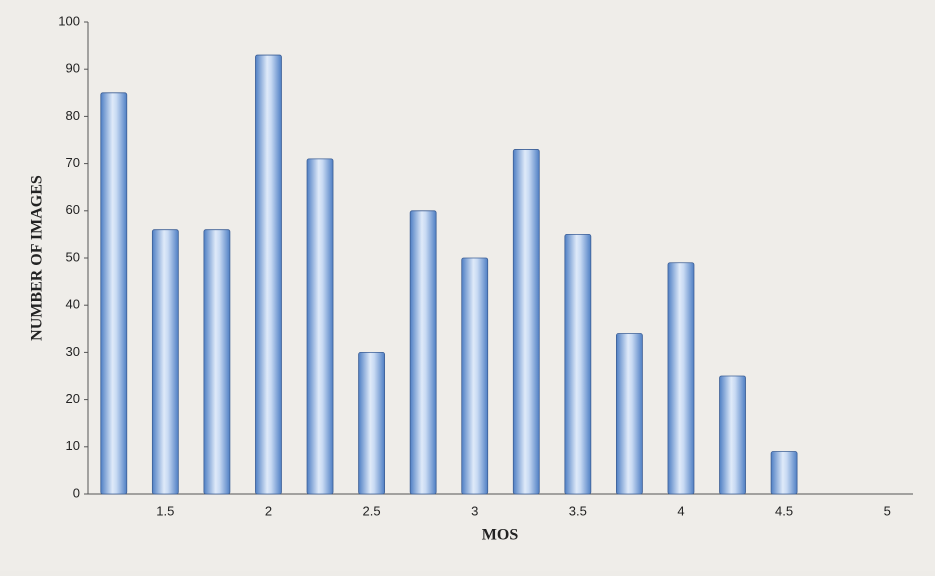 The width and height of the screenshot is (935, 576). I want to click on y-tick-label: 80, so click(73, 115).